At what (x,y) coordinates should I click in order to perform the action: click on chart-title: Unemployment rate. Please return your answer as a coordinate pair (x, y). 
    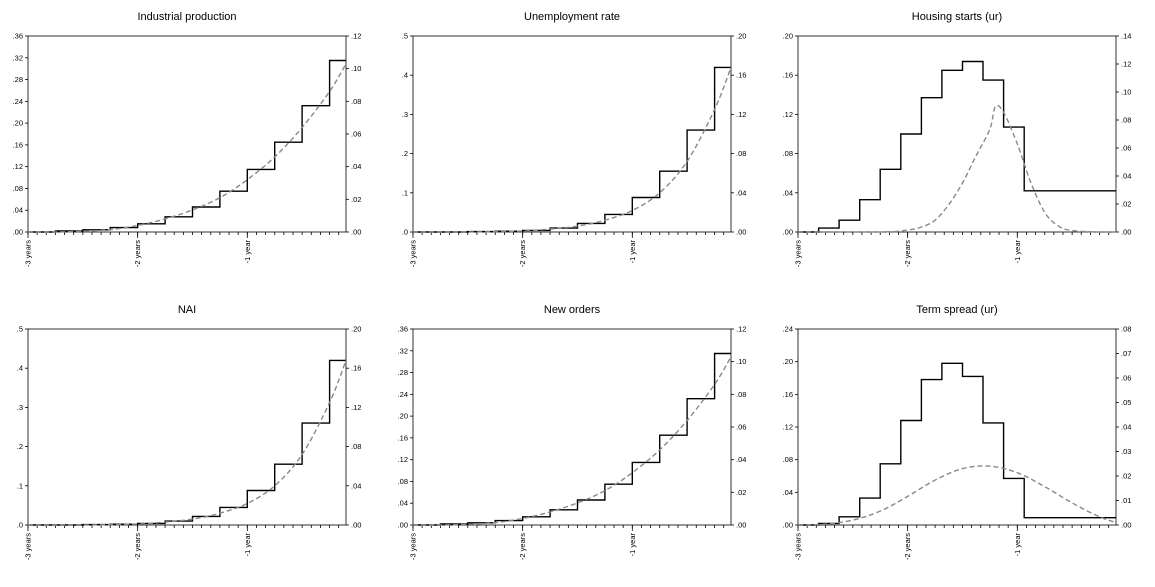
    Looking at the image, I should click on (572, 17).